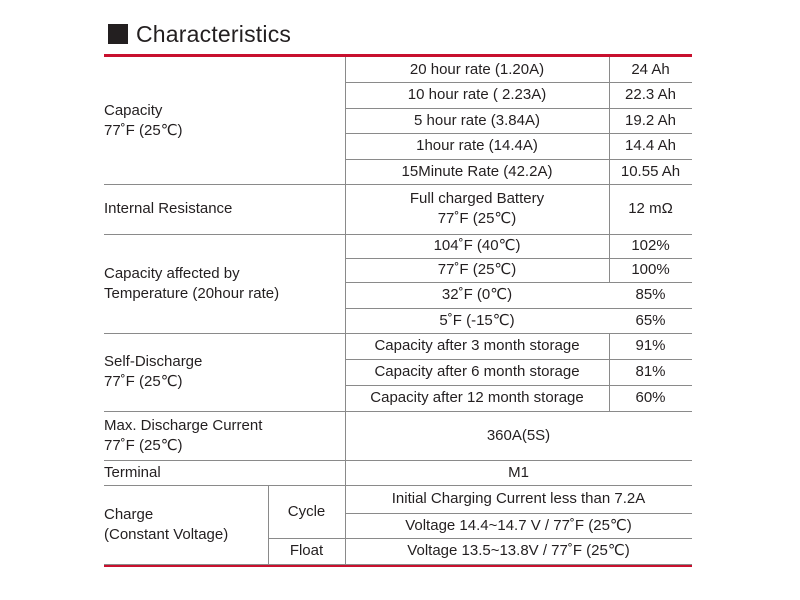 The width and height of the screenshot is (800, 600). I want to click on temperature-cond: 32˚F (0℃), so click(477, 294).